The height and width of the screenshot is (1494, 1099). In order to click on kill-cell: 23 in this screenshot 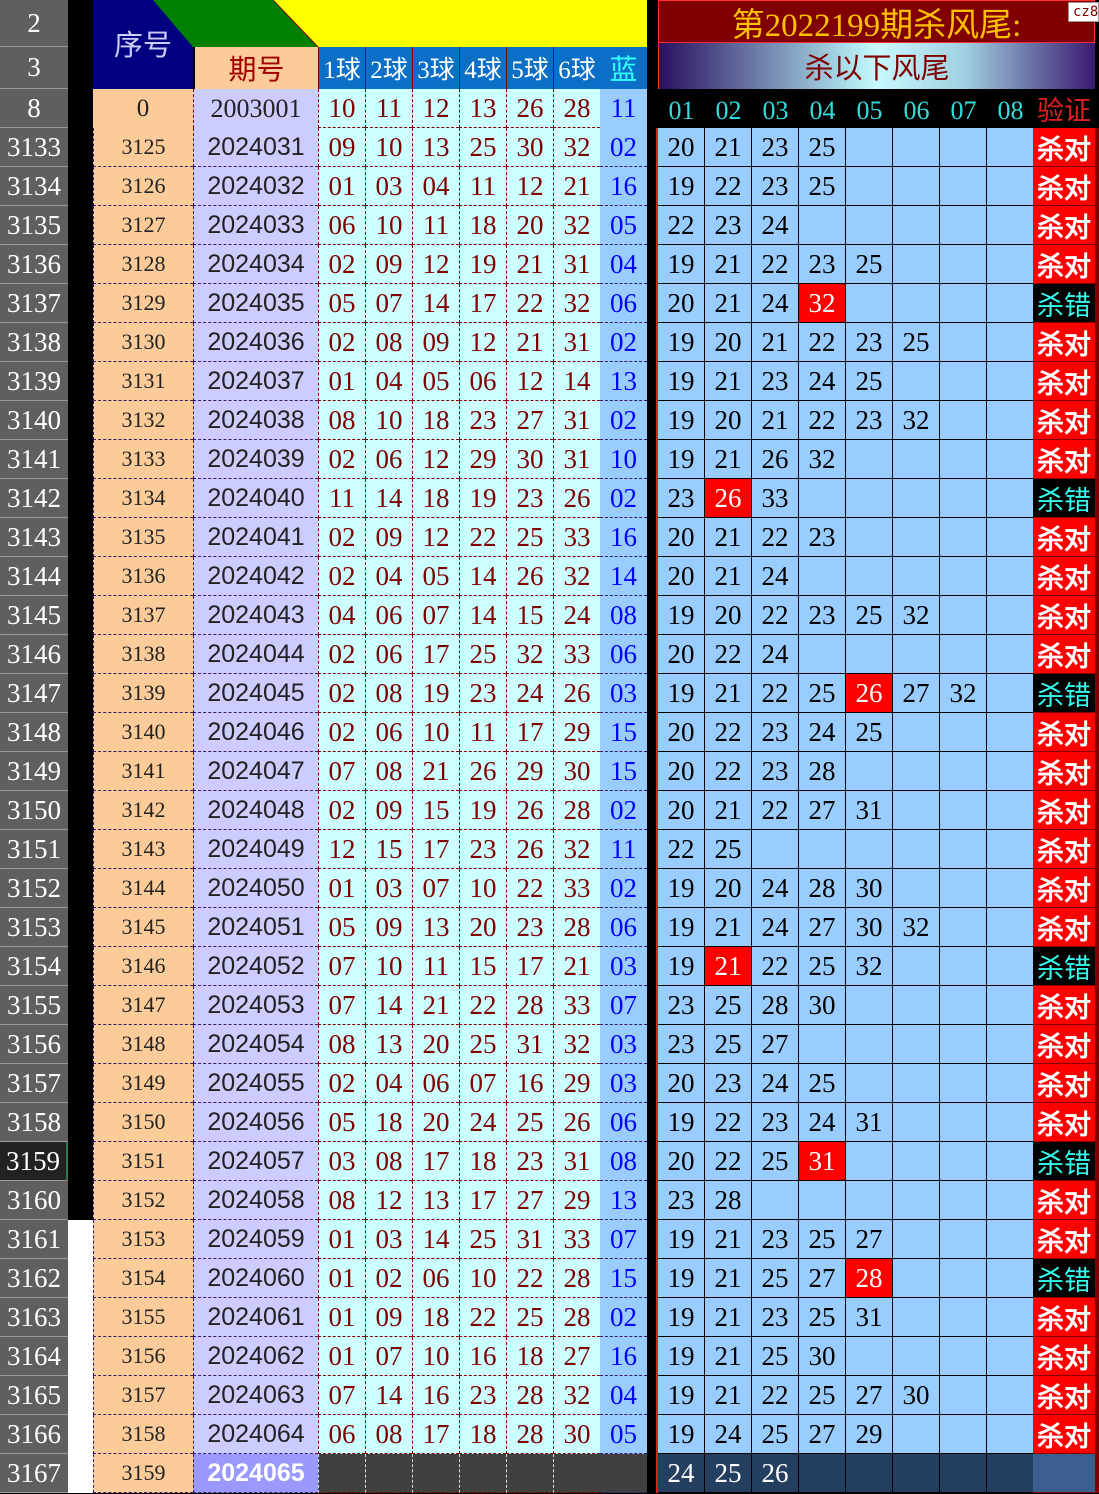, I will do `click(775, 147)`.